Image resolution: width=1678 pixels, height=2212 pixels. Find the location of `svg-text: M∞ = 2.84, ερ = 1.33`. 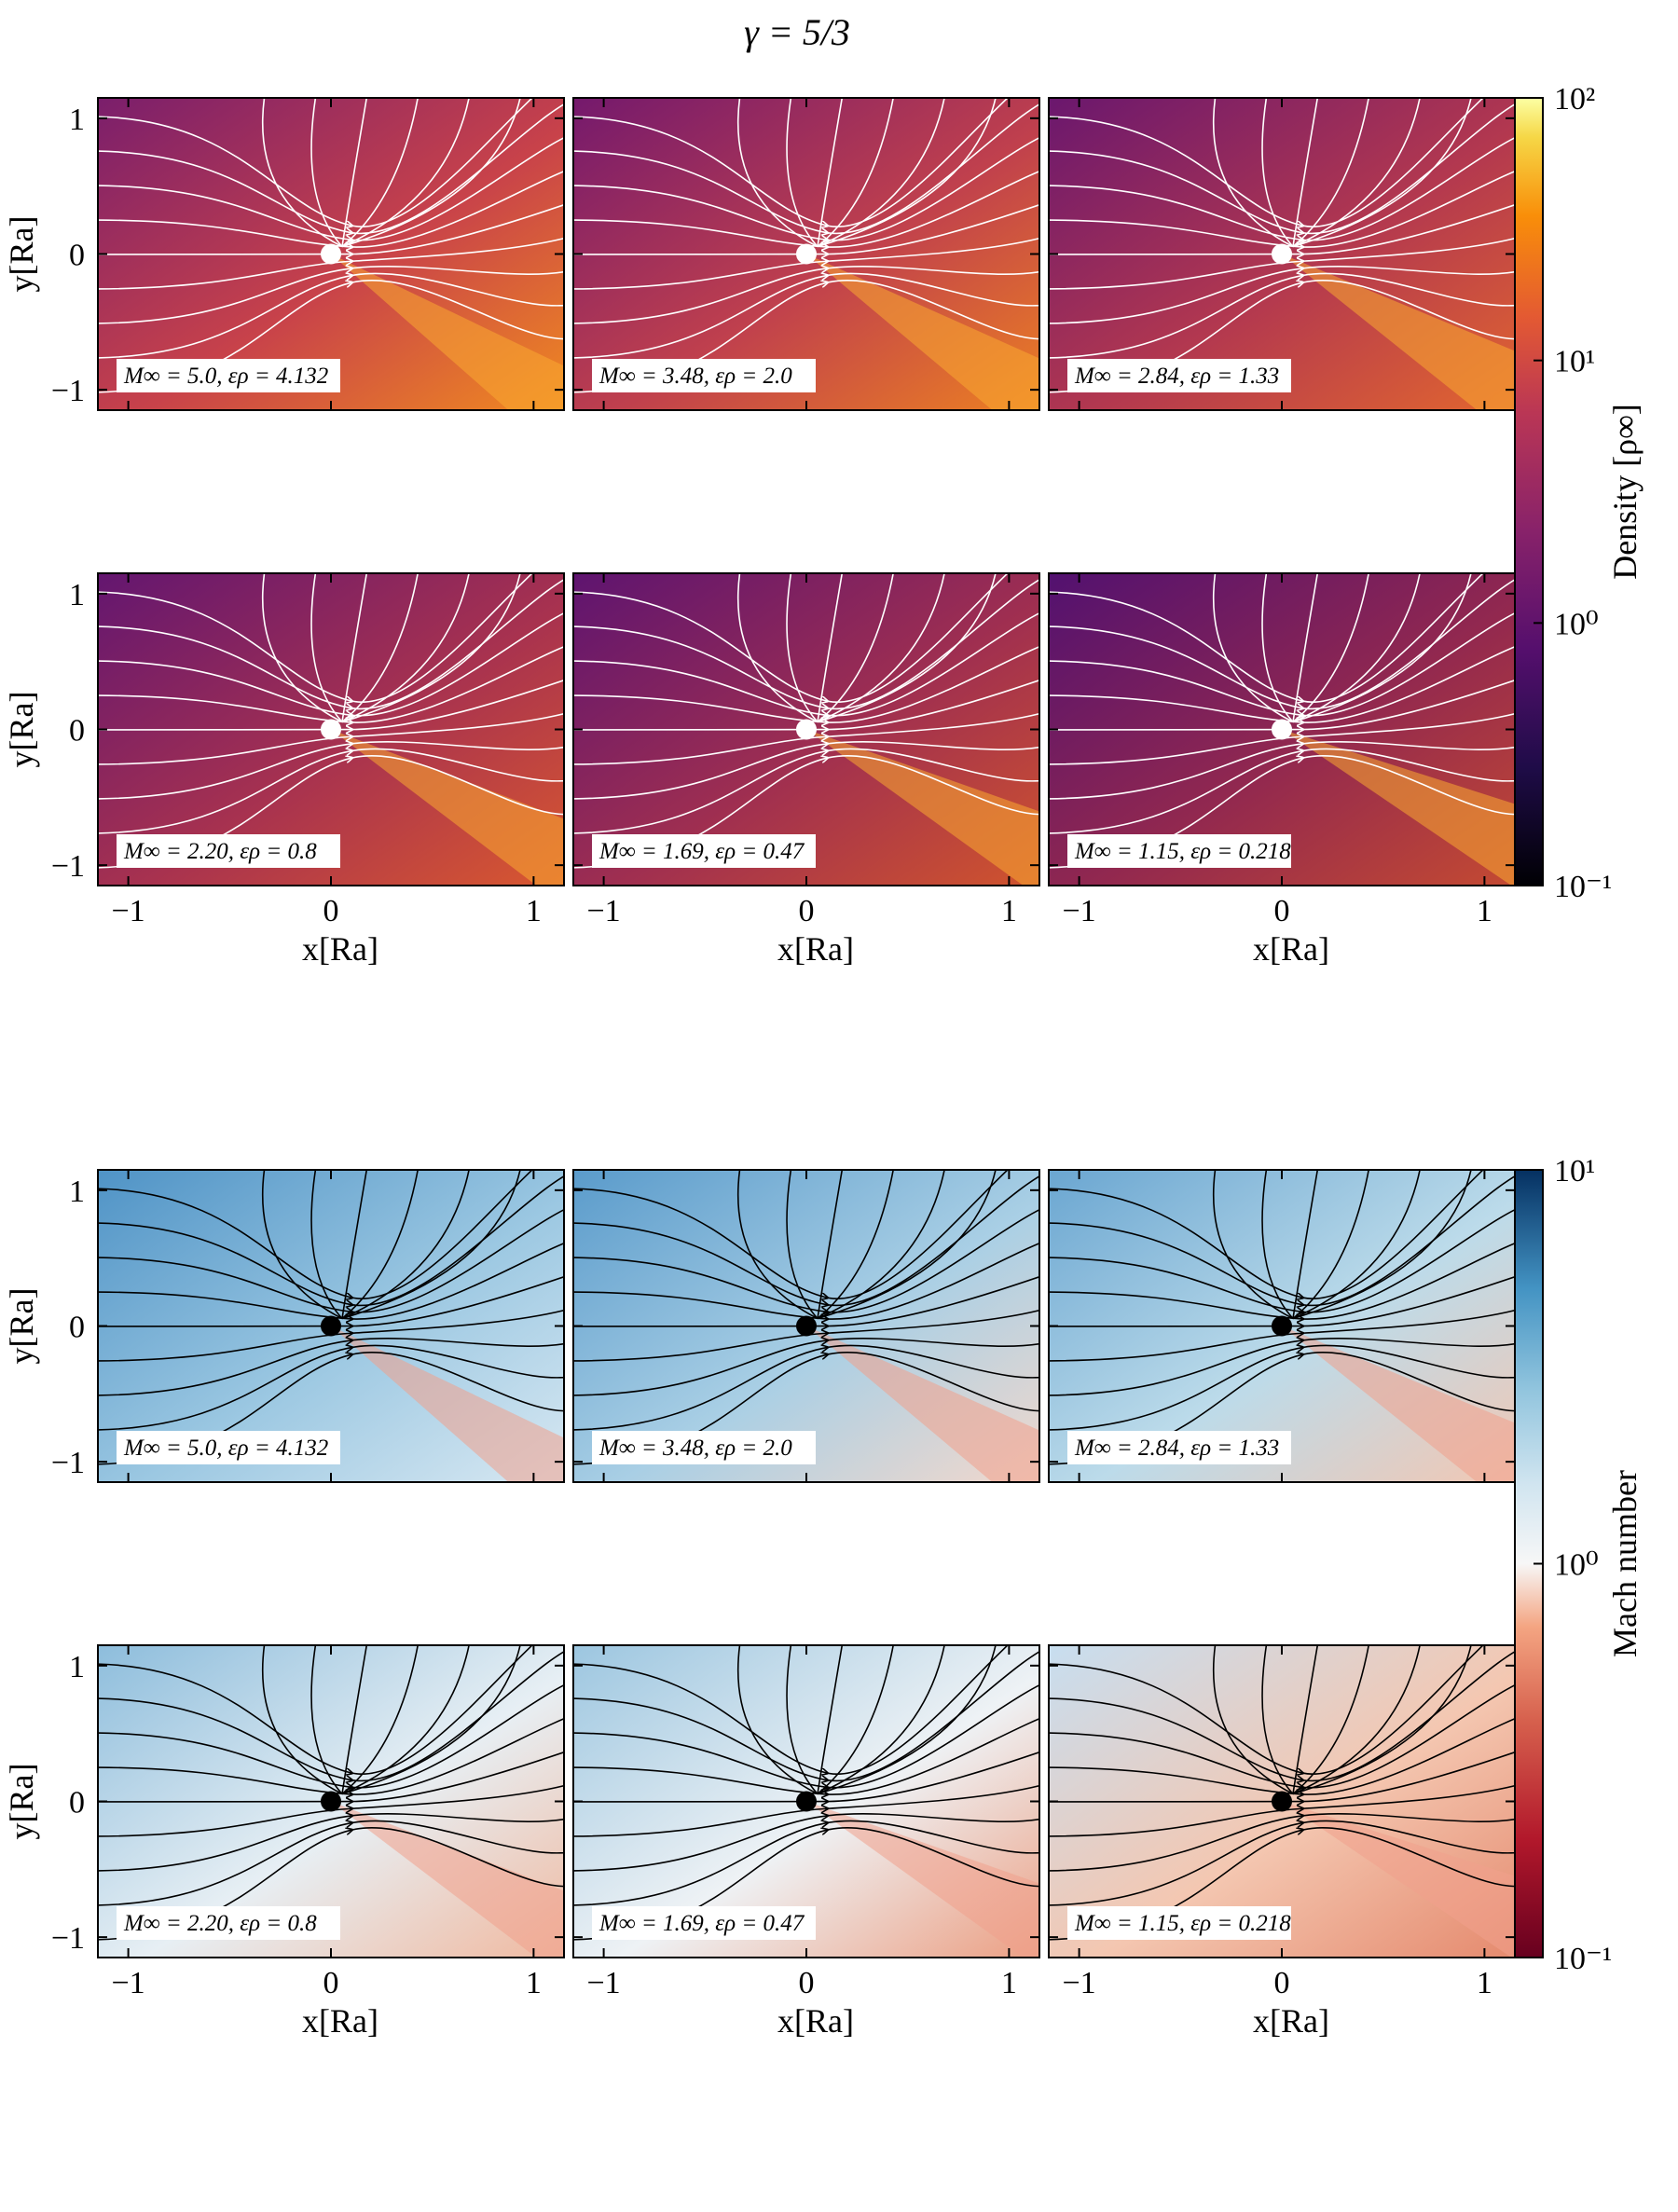

svg-text: M∞ = 2.84, ερ = 1.33 is located at coordinates (1176, 376).